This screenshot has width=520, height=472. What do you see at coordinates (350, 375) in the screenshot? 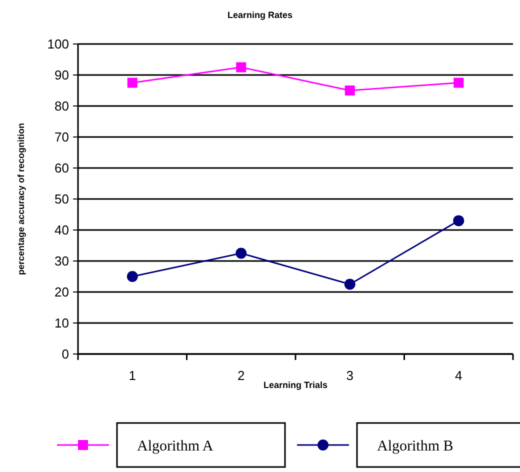
I see `x-tick-label: 3` at bounding box center [350, 375].